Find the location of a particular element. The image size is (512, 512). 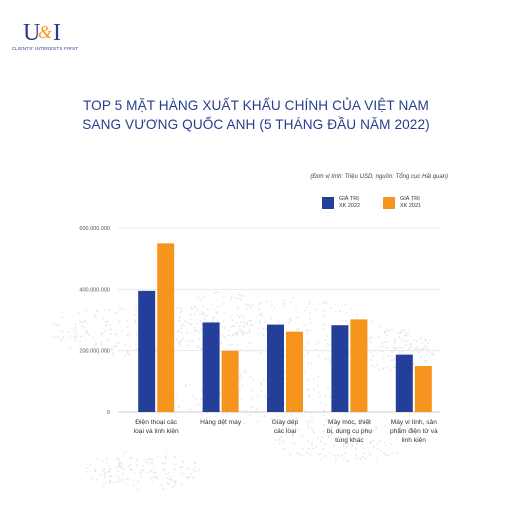

y-tick-label: 200.000.000 is located at coordinates (94, 352).